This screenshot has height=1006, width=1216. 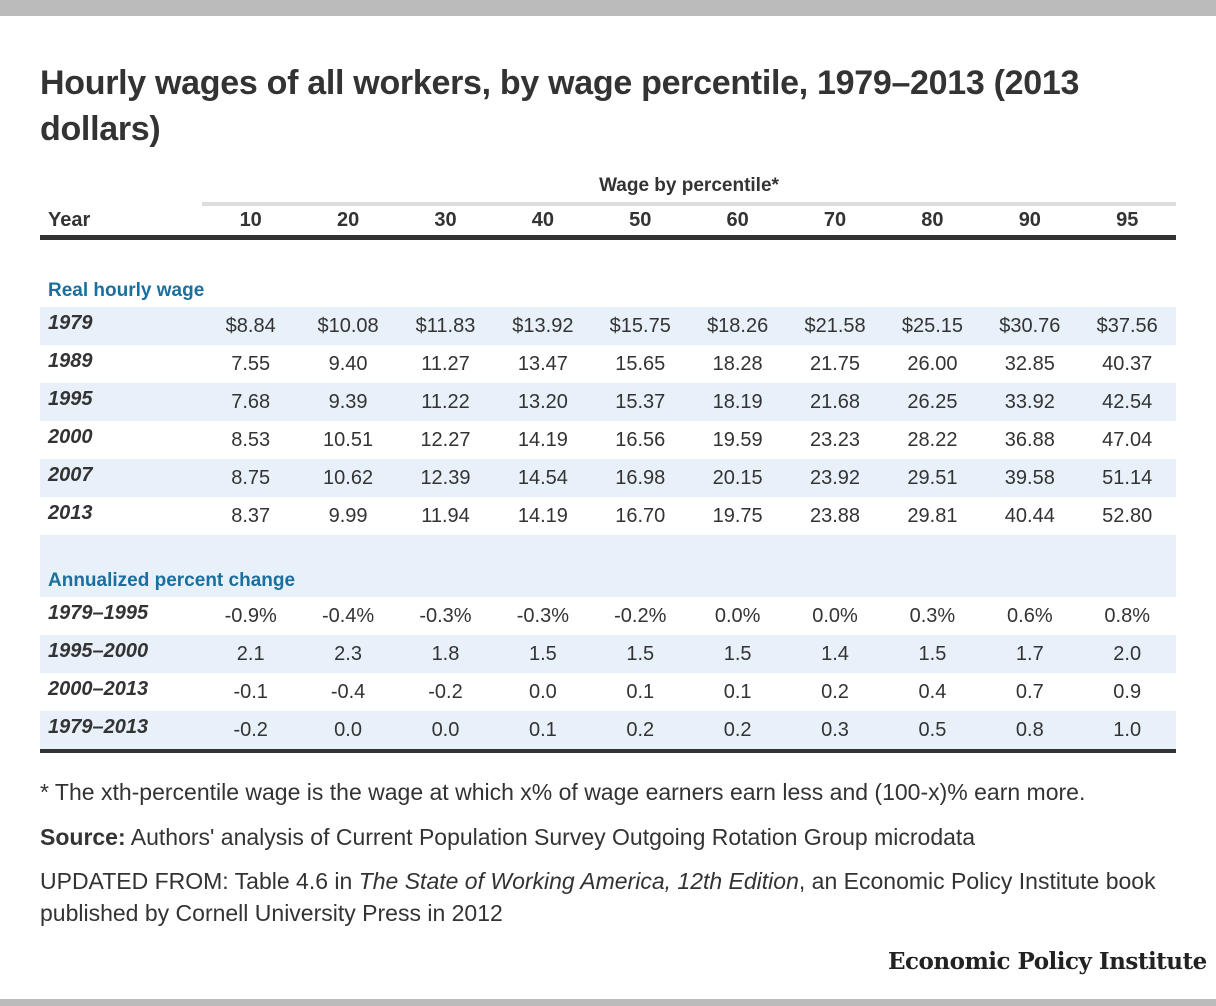 I want to click on section-title: Annualized percent change, so click(x=608, y=566).